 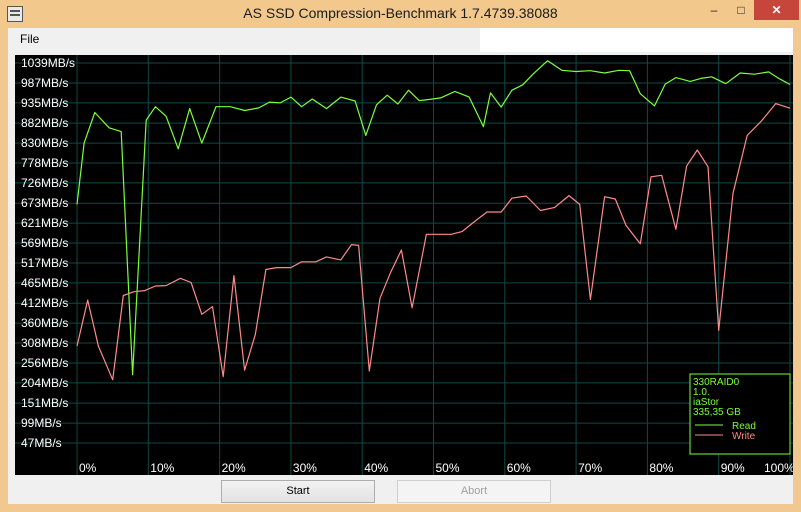 What do you see at coordinates (44, 103) in the screenshot?
I see `y-tick-label: 935MB/s` at bounding box center [44, 103].